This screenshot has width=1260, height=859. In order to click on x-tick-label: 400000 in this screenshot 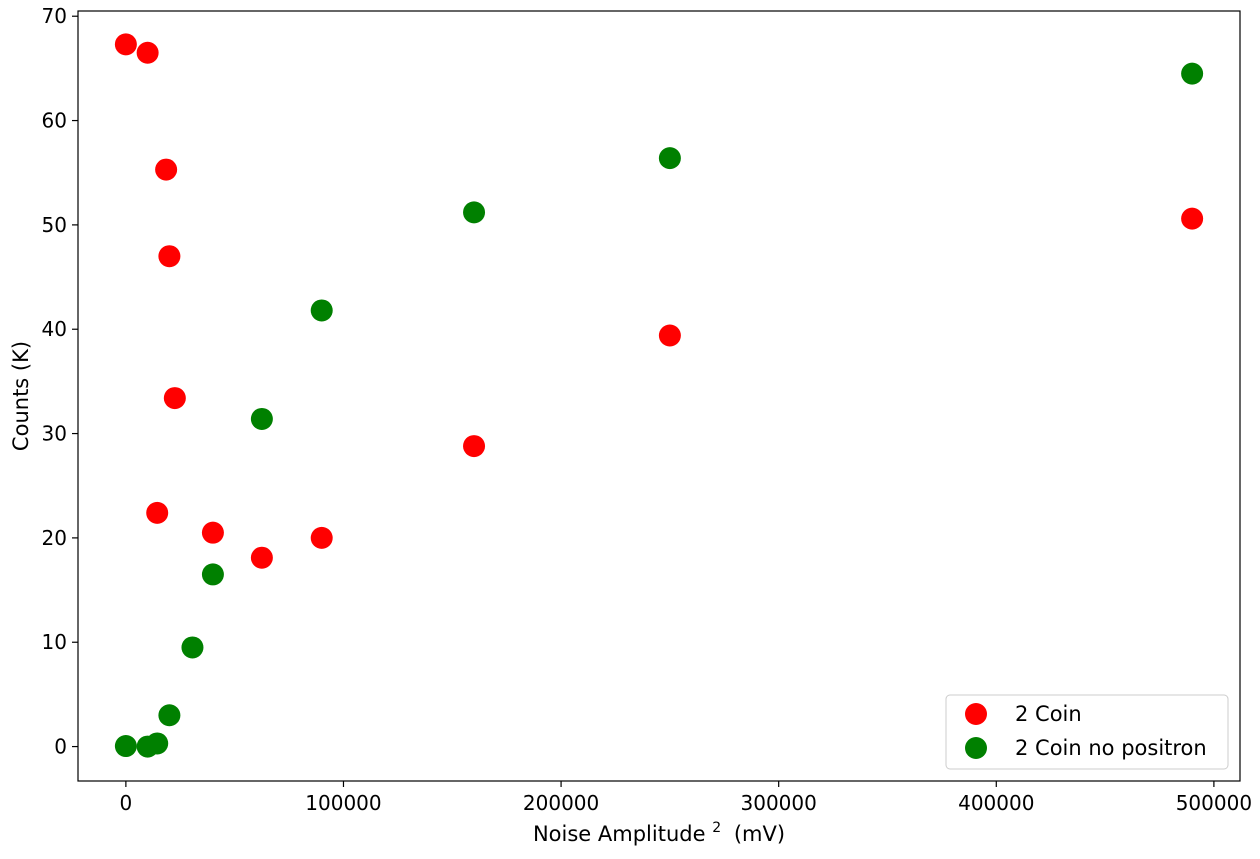, I will do `click(996, 803)`.